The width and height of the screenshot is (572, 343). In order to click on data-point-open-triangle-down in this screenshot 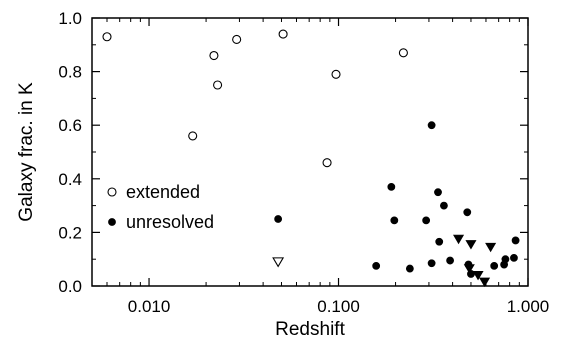, I will do `click(278, 262)`.